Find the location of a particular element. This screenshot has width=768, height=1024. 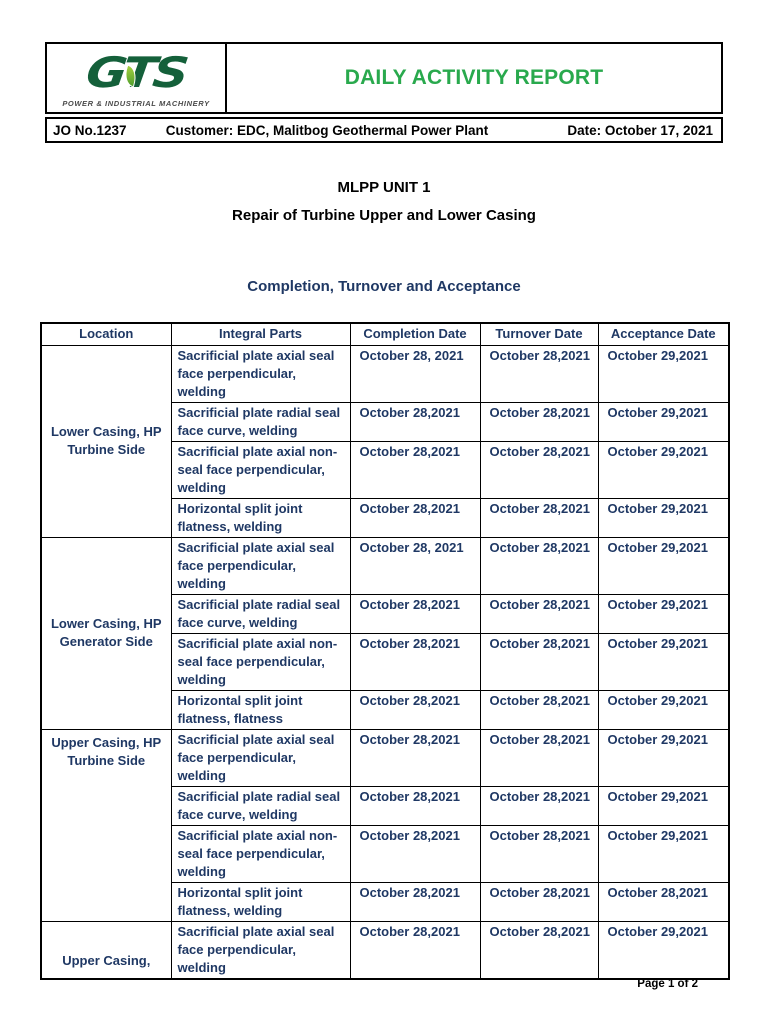

location-cell: Lower Casing, HP Generator Side is located at coordinates (106, 633).